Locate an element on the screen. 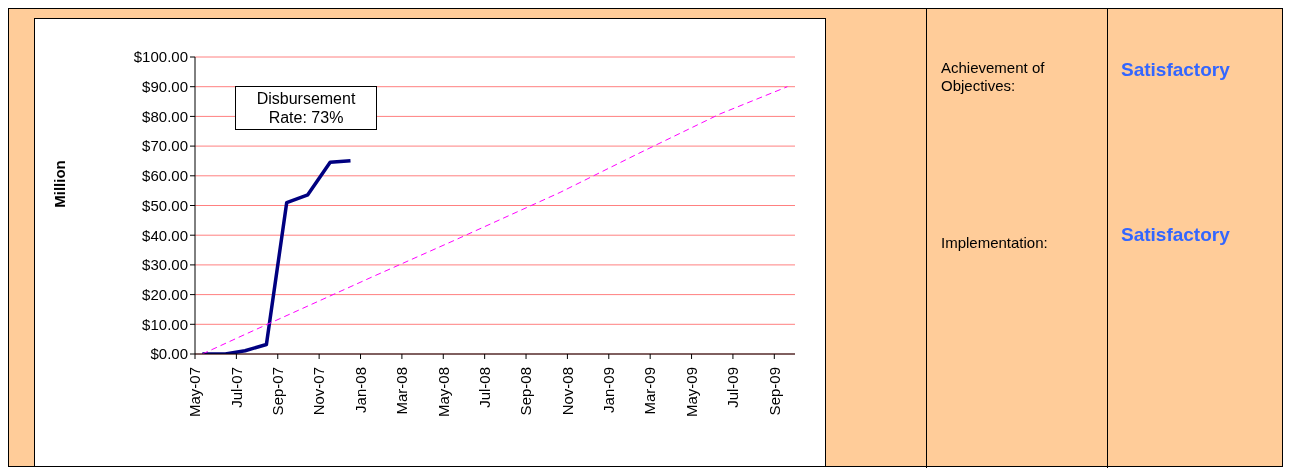  line-series is located at coordinates (276, 256).